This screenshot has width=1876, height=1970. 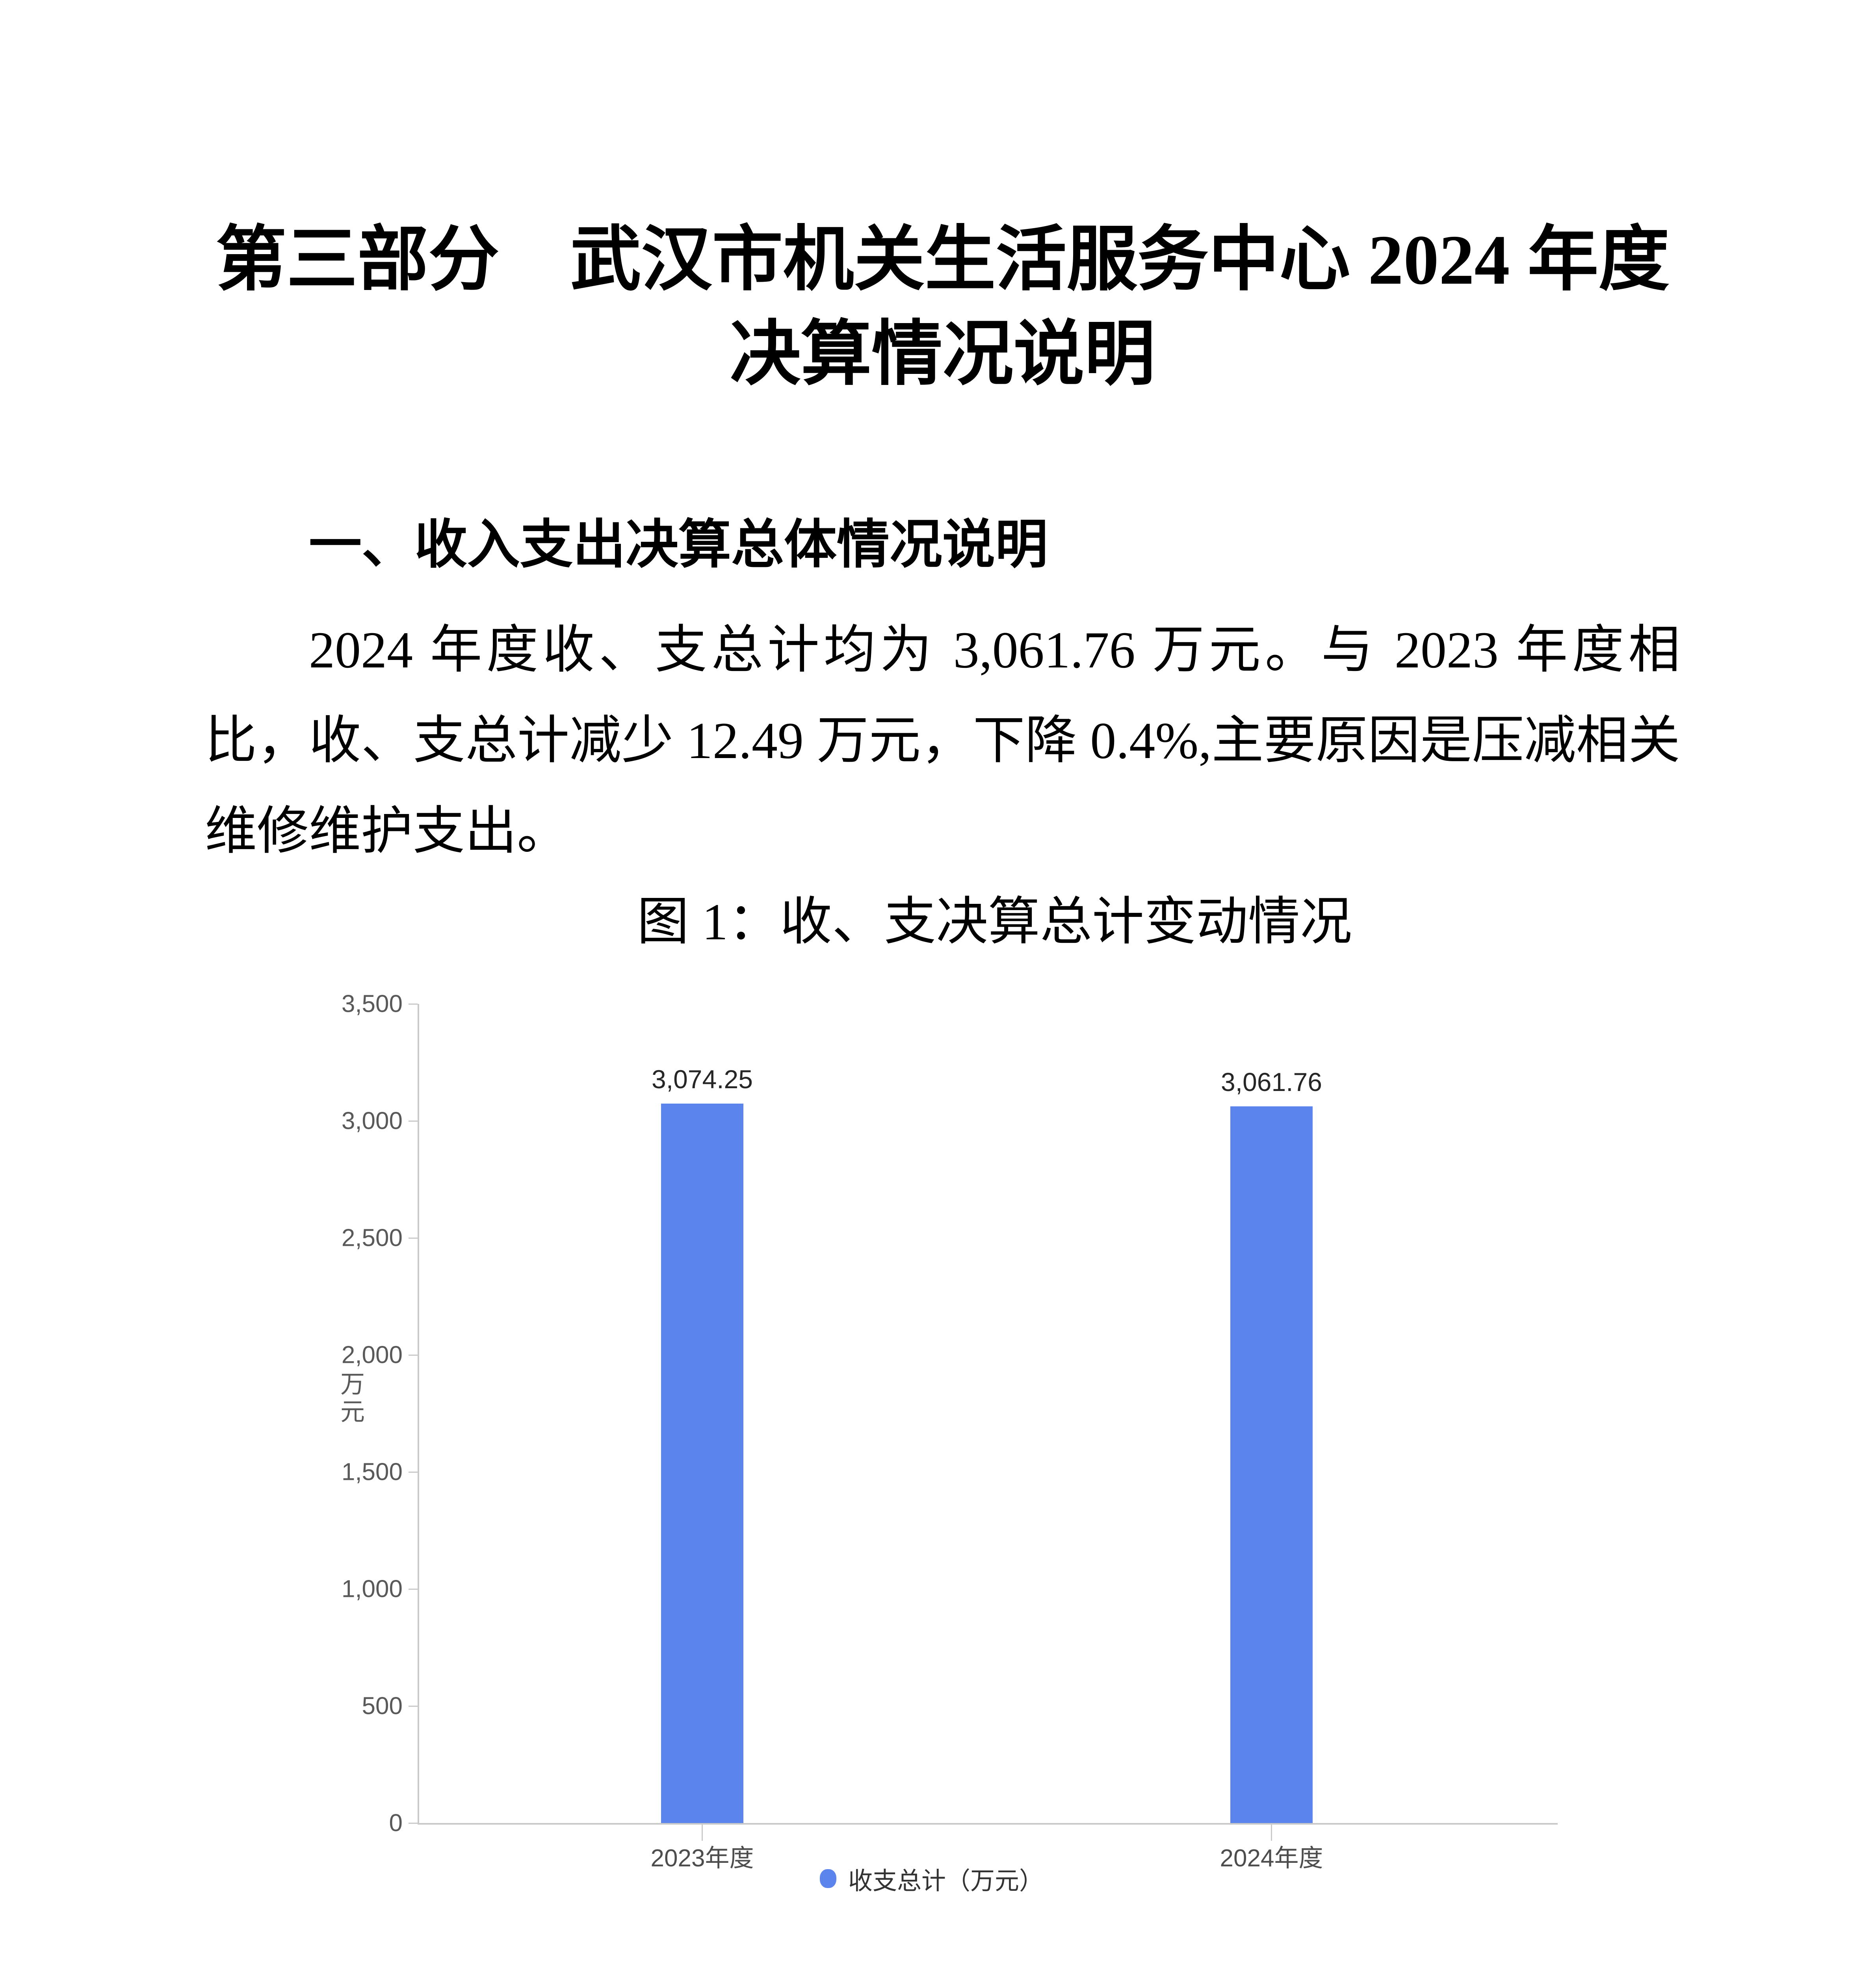 What do you see at coordinates (678, 544) in the screenshot?
I see `section-heading-income-expense-overview: 一、收入支出决算总体情况说明` at bounding box center [678, 544].